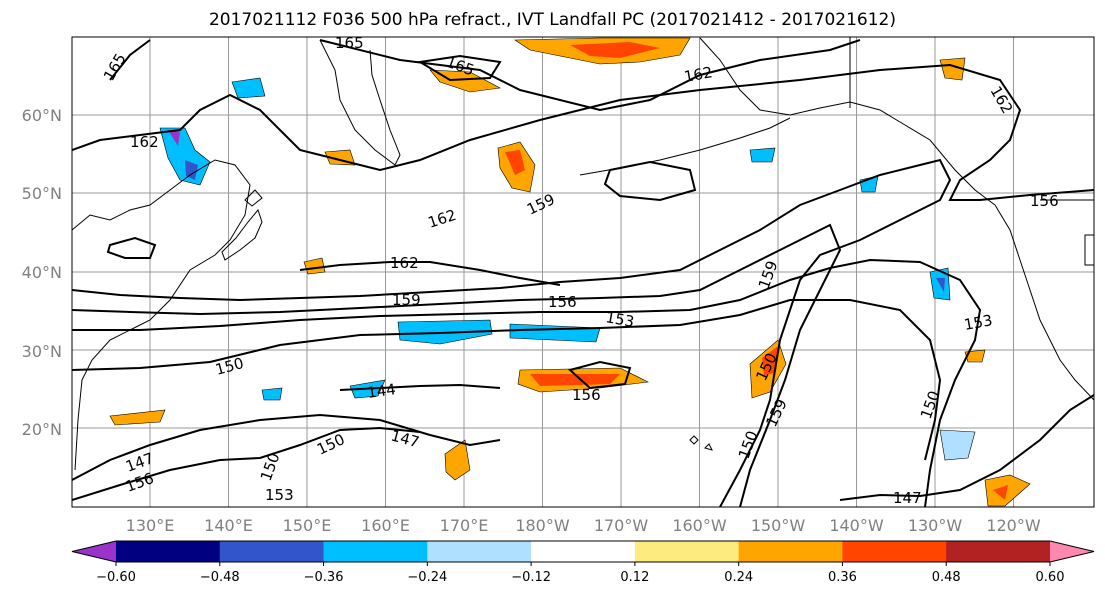 This screenshot has width=1105, height=601. I want to click on contour-162b, so click(430, 273).